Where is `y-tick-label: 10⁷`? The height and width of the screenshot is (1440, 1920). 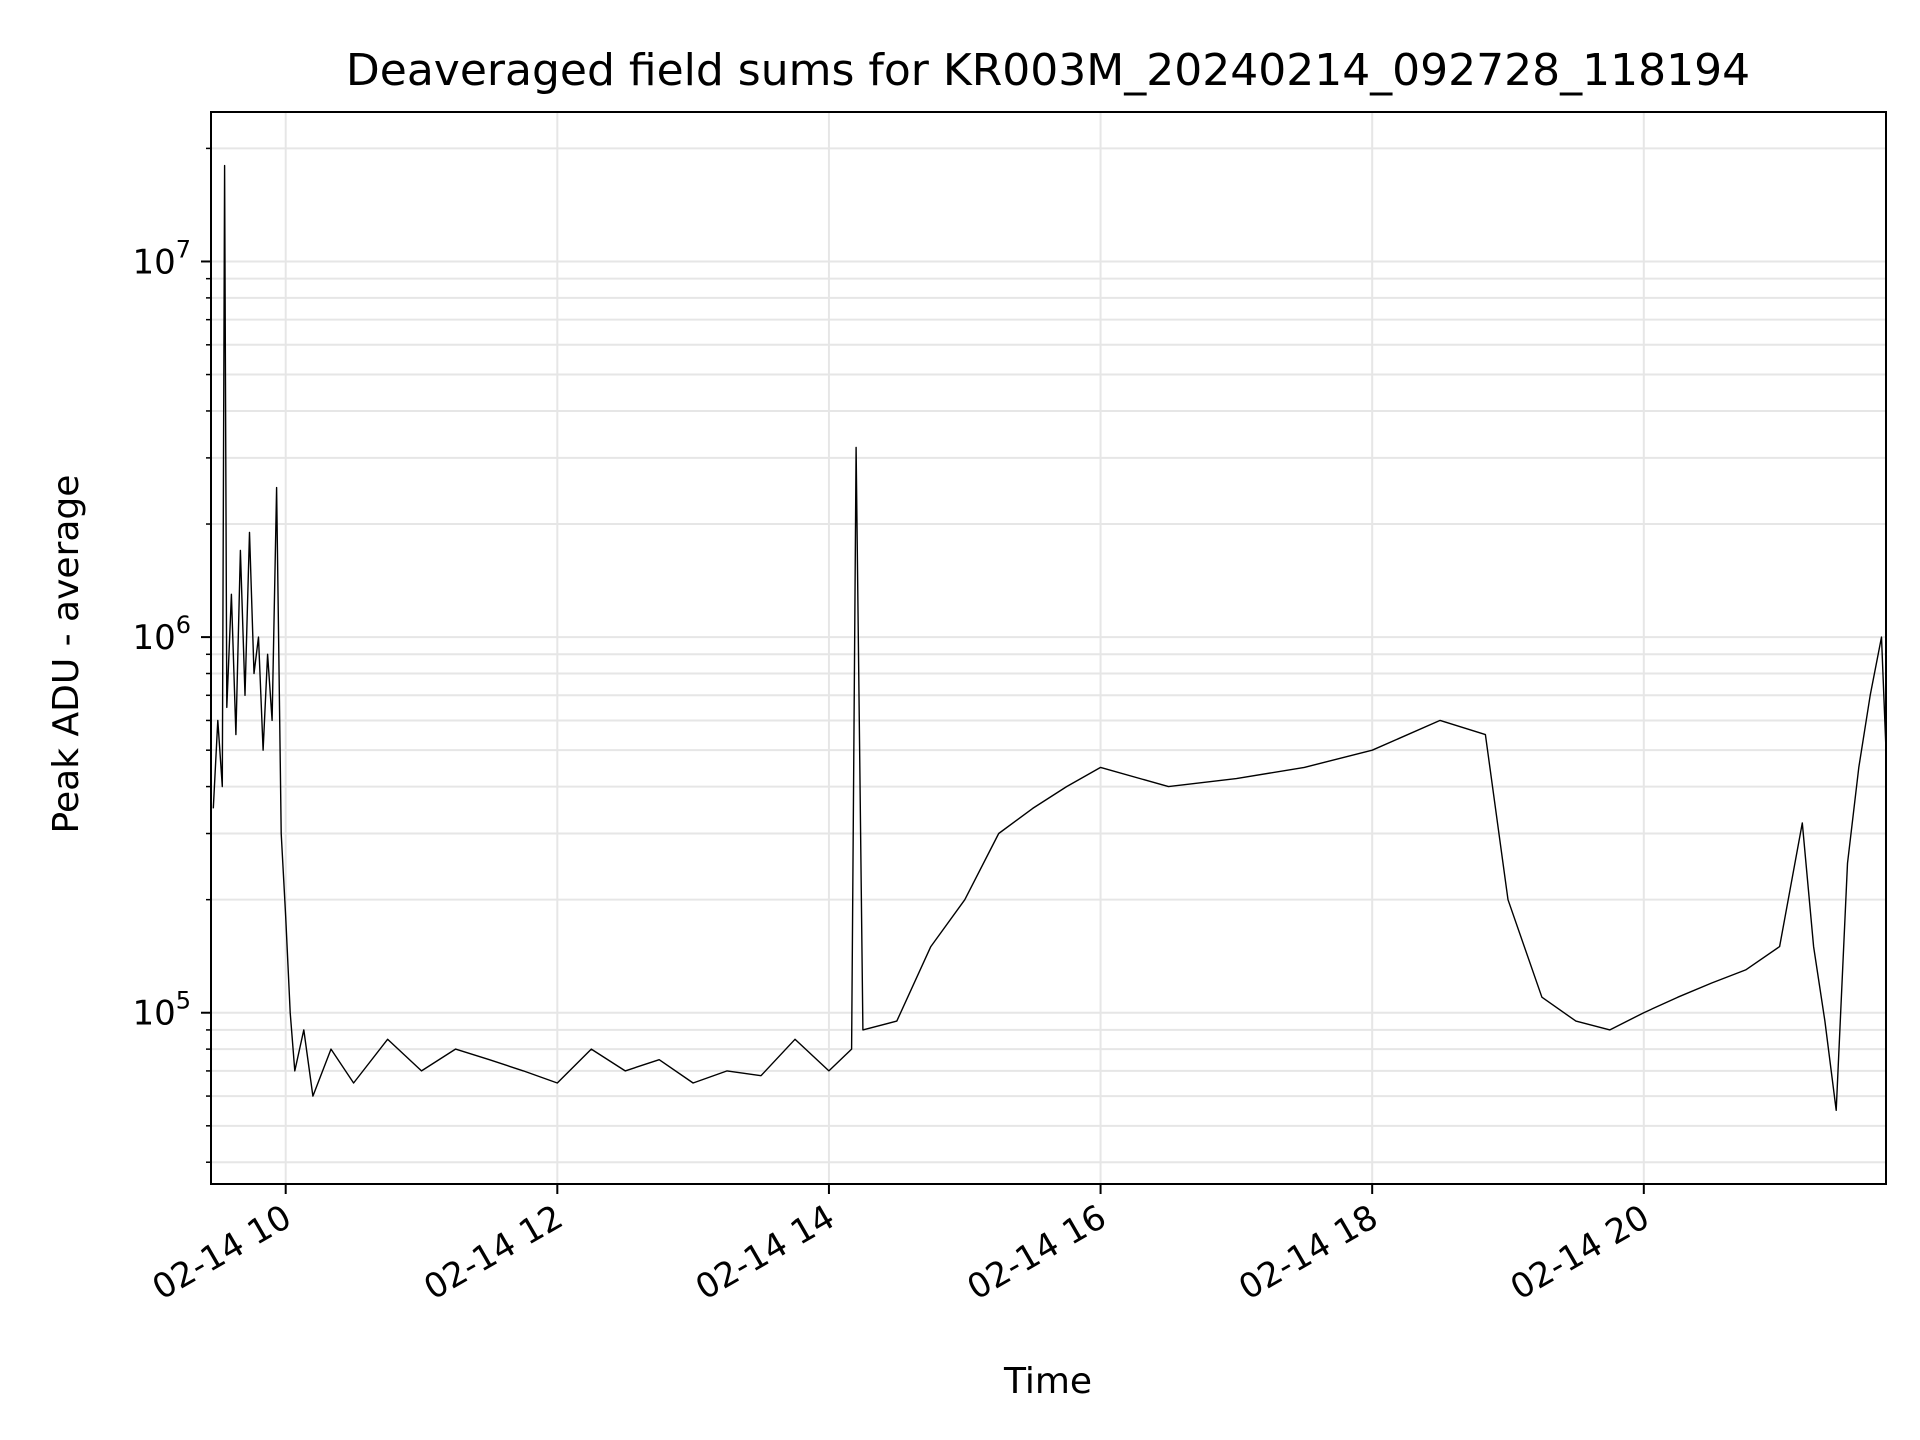
y-tick-label: 10⁷ is located at coordinates (161, 258).